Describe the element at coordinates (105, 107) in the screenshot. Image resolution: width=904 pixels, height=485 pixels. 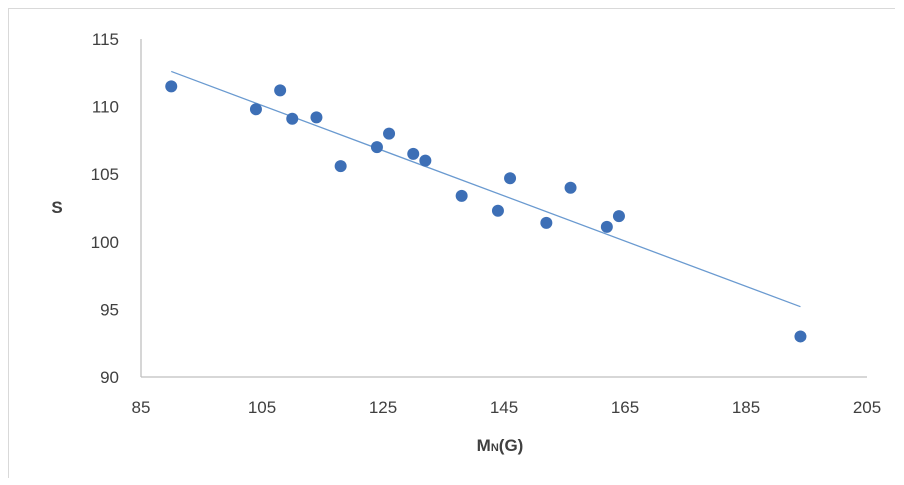
I see `y-tick-label: 110` at that location.